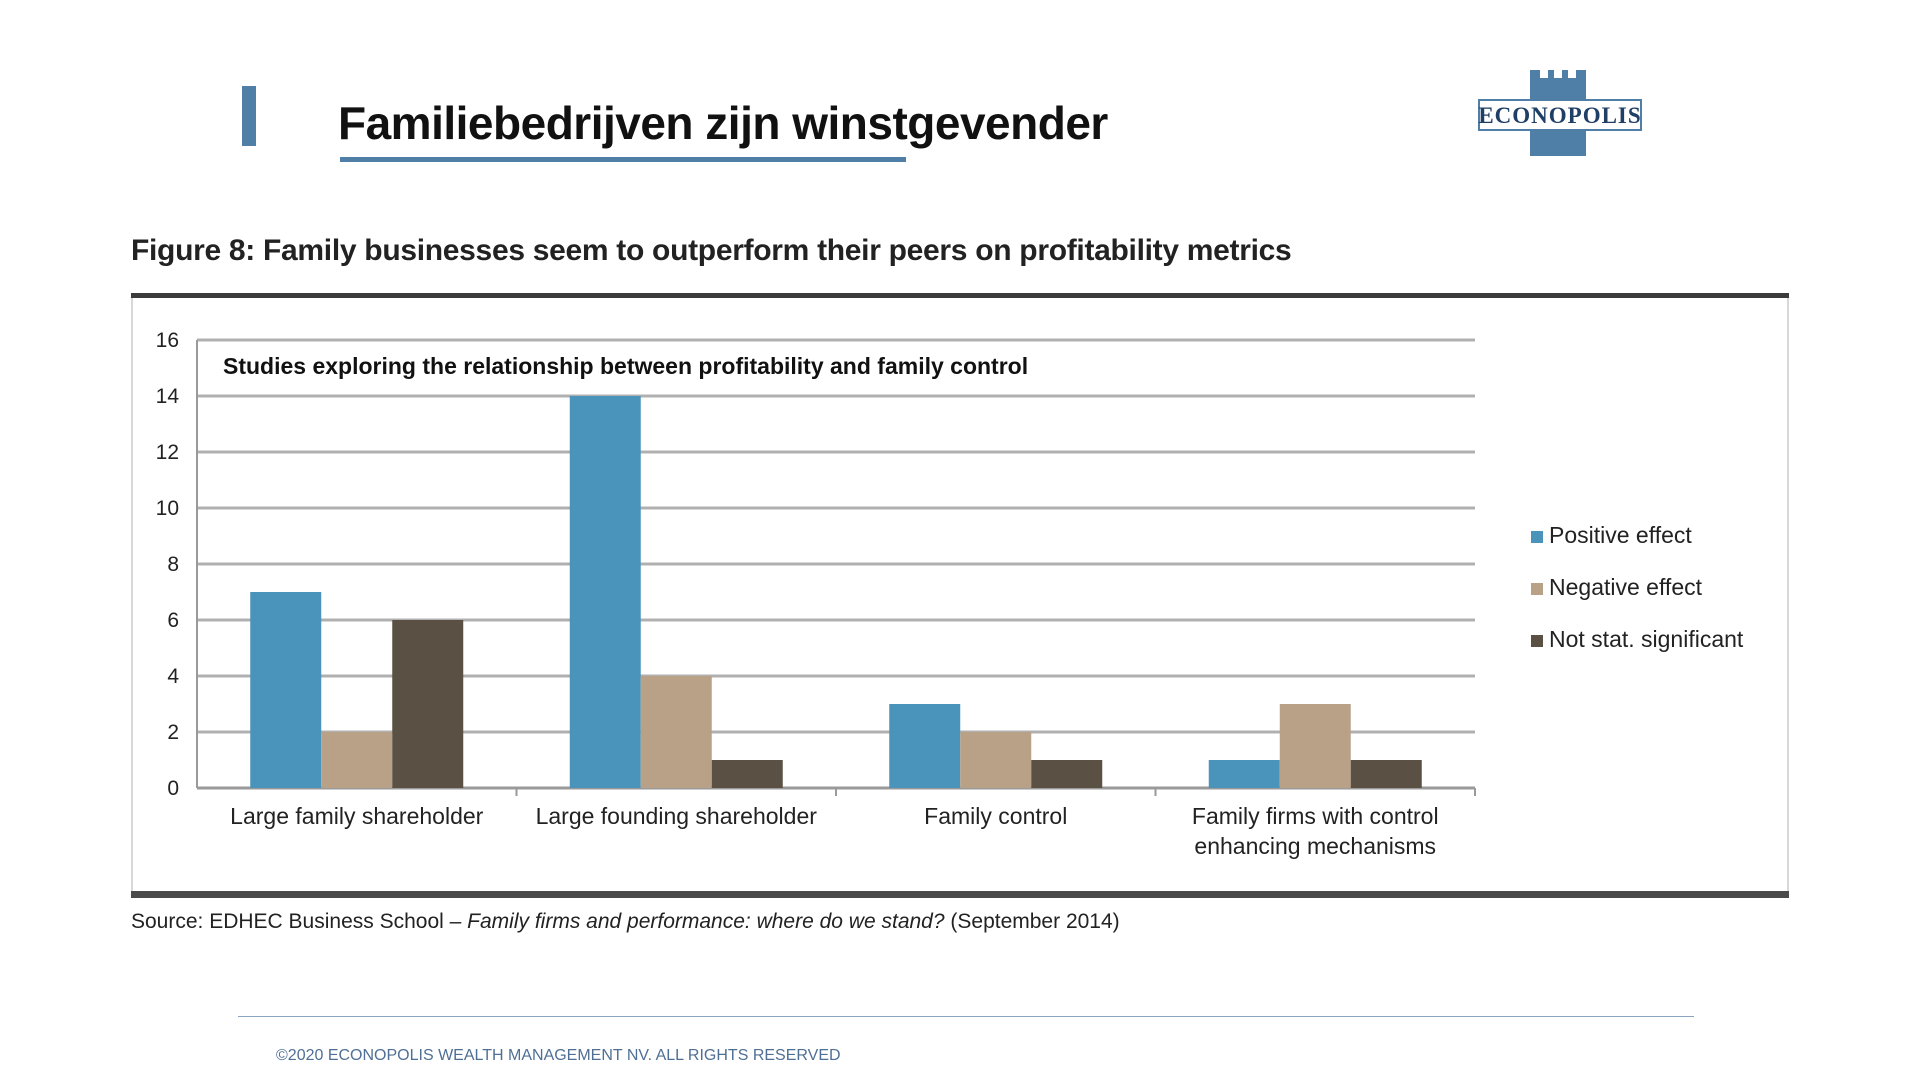 The width and height of the screenshot is (1920, 1080). Describe the element at coordinates (677, 816) in the screenshot. I see `x-tick-label: Large founding shareholder` at that location.